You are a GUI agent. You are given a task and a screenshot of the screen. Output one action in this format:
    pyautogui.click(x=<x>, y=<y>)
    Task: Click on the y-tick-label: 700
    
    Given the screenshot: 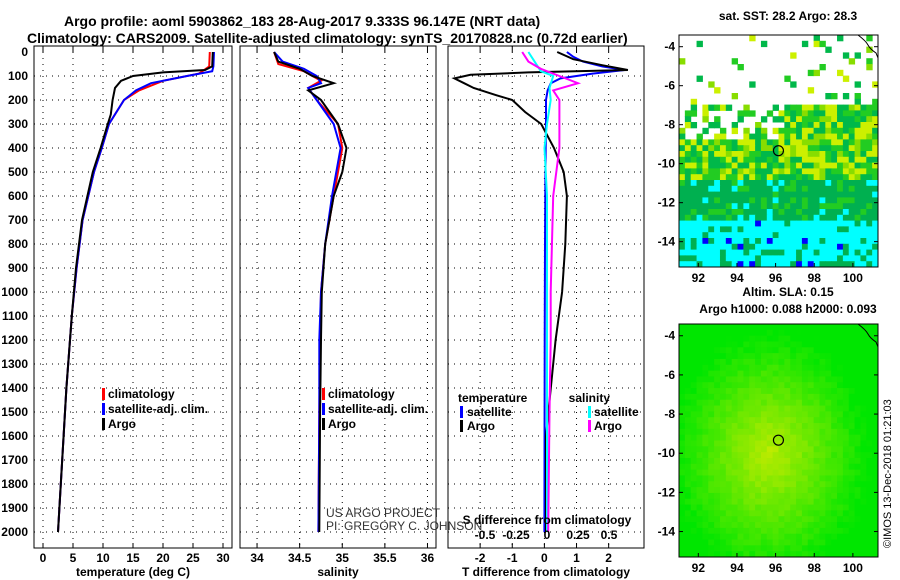 What is the action you would take?
    pyautogui.click(x=18, y=220)
    